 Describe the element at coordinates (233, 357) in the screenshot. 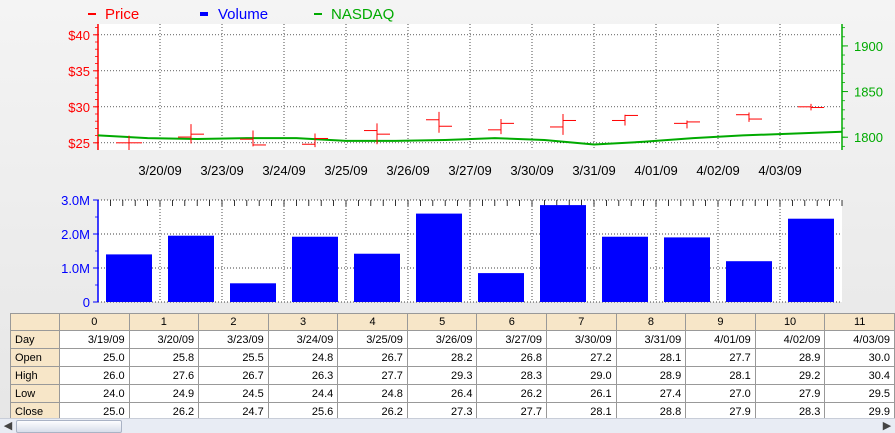

I see `table-cell: 25.5` at that location.